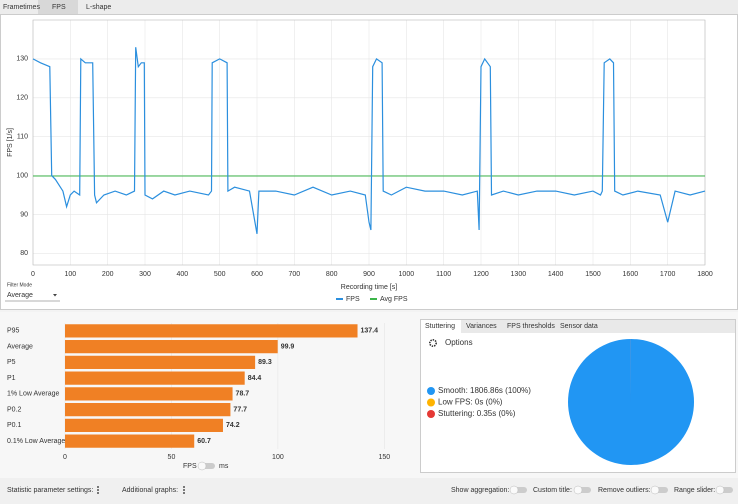 Image resolution: width=738 pixels, height=504 pixels. Describe the element at coordinates (55, 295) in the screenshot. I see `dropdown-arrow` at that location.